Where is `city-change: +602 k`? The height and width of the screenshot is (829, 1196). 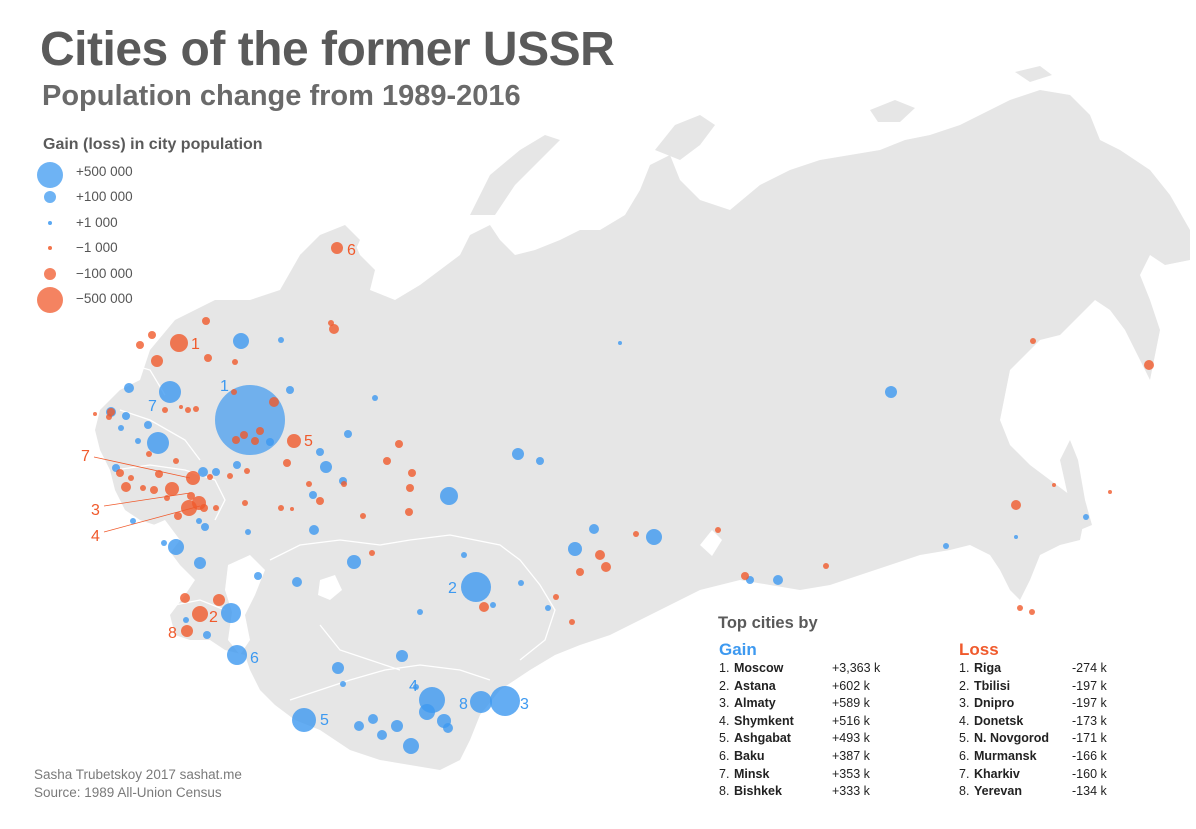
city-change: +602 k is located at coordinates (851, 685).